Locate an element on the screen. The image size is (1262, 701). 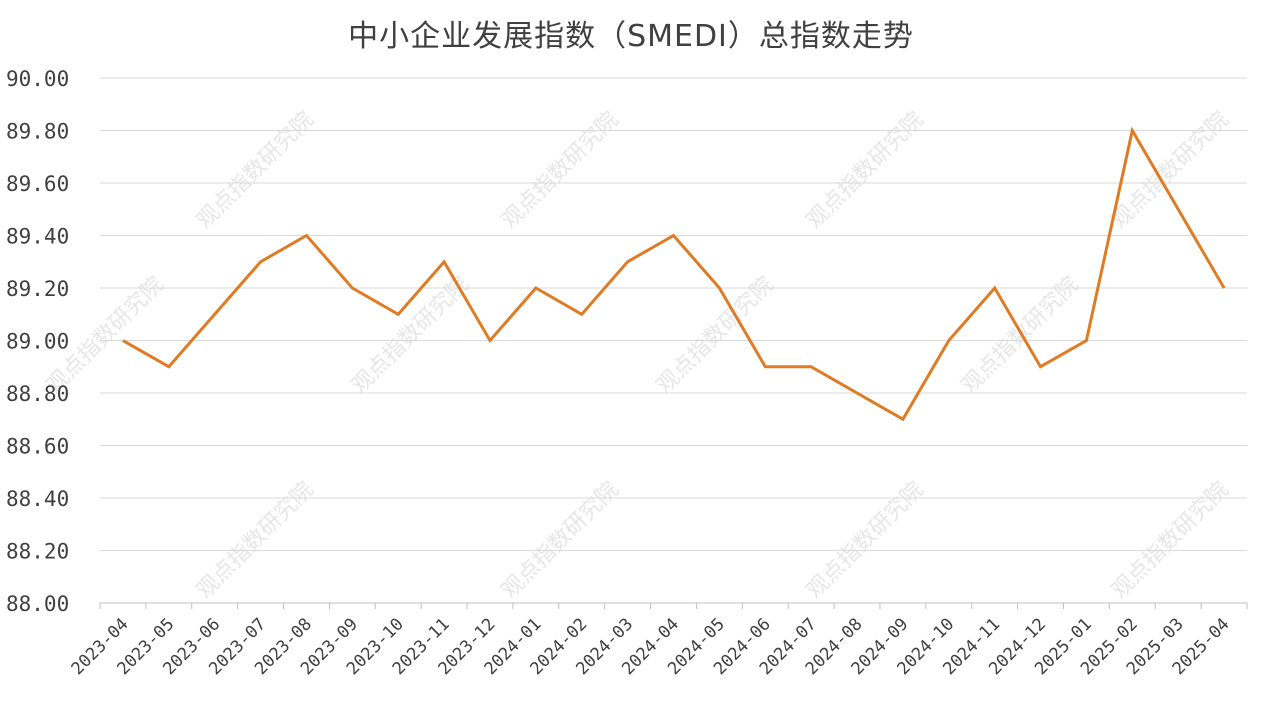
y-tick-label: 89.40 is located at coordinates (37, 237).